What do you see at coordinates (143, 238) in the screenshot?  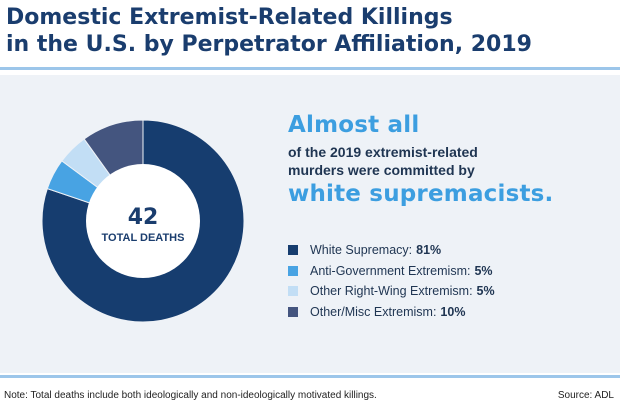 I see `total-deaths-label: TOTAL DEATHS` at bounding box center [143, 238].